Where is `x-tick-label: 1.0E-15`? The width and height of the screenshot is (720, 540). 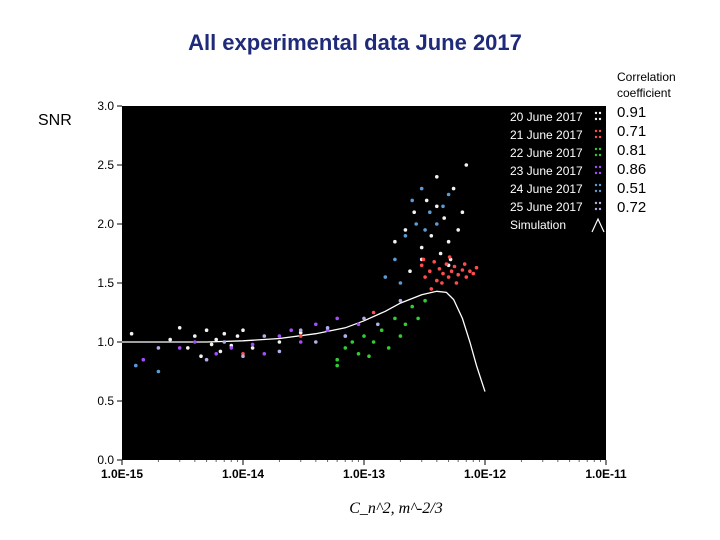
x-tick-label: 1.0E-15 is located at coordinates (122, 474).